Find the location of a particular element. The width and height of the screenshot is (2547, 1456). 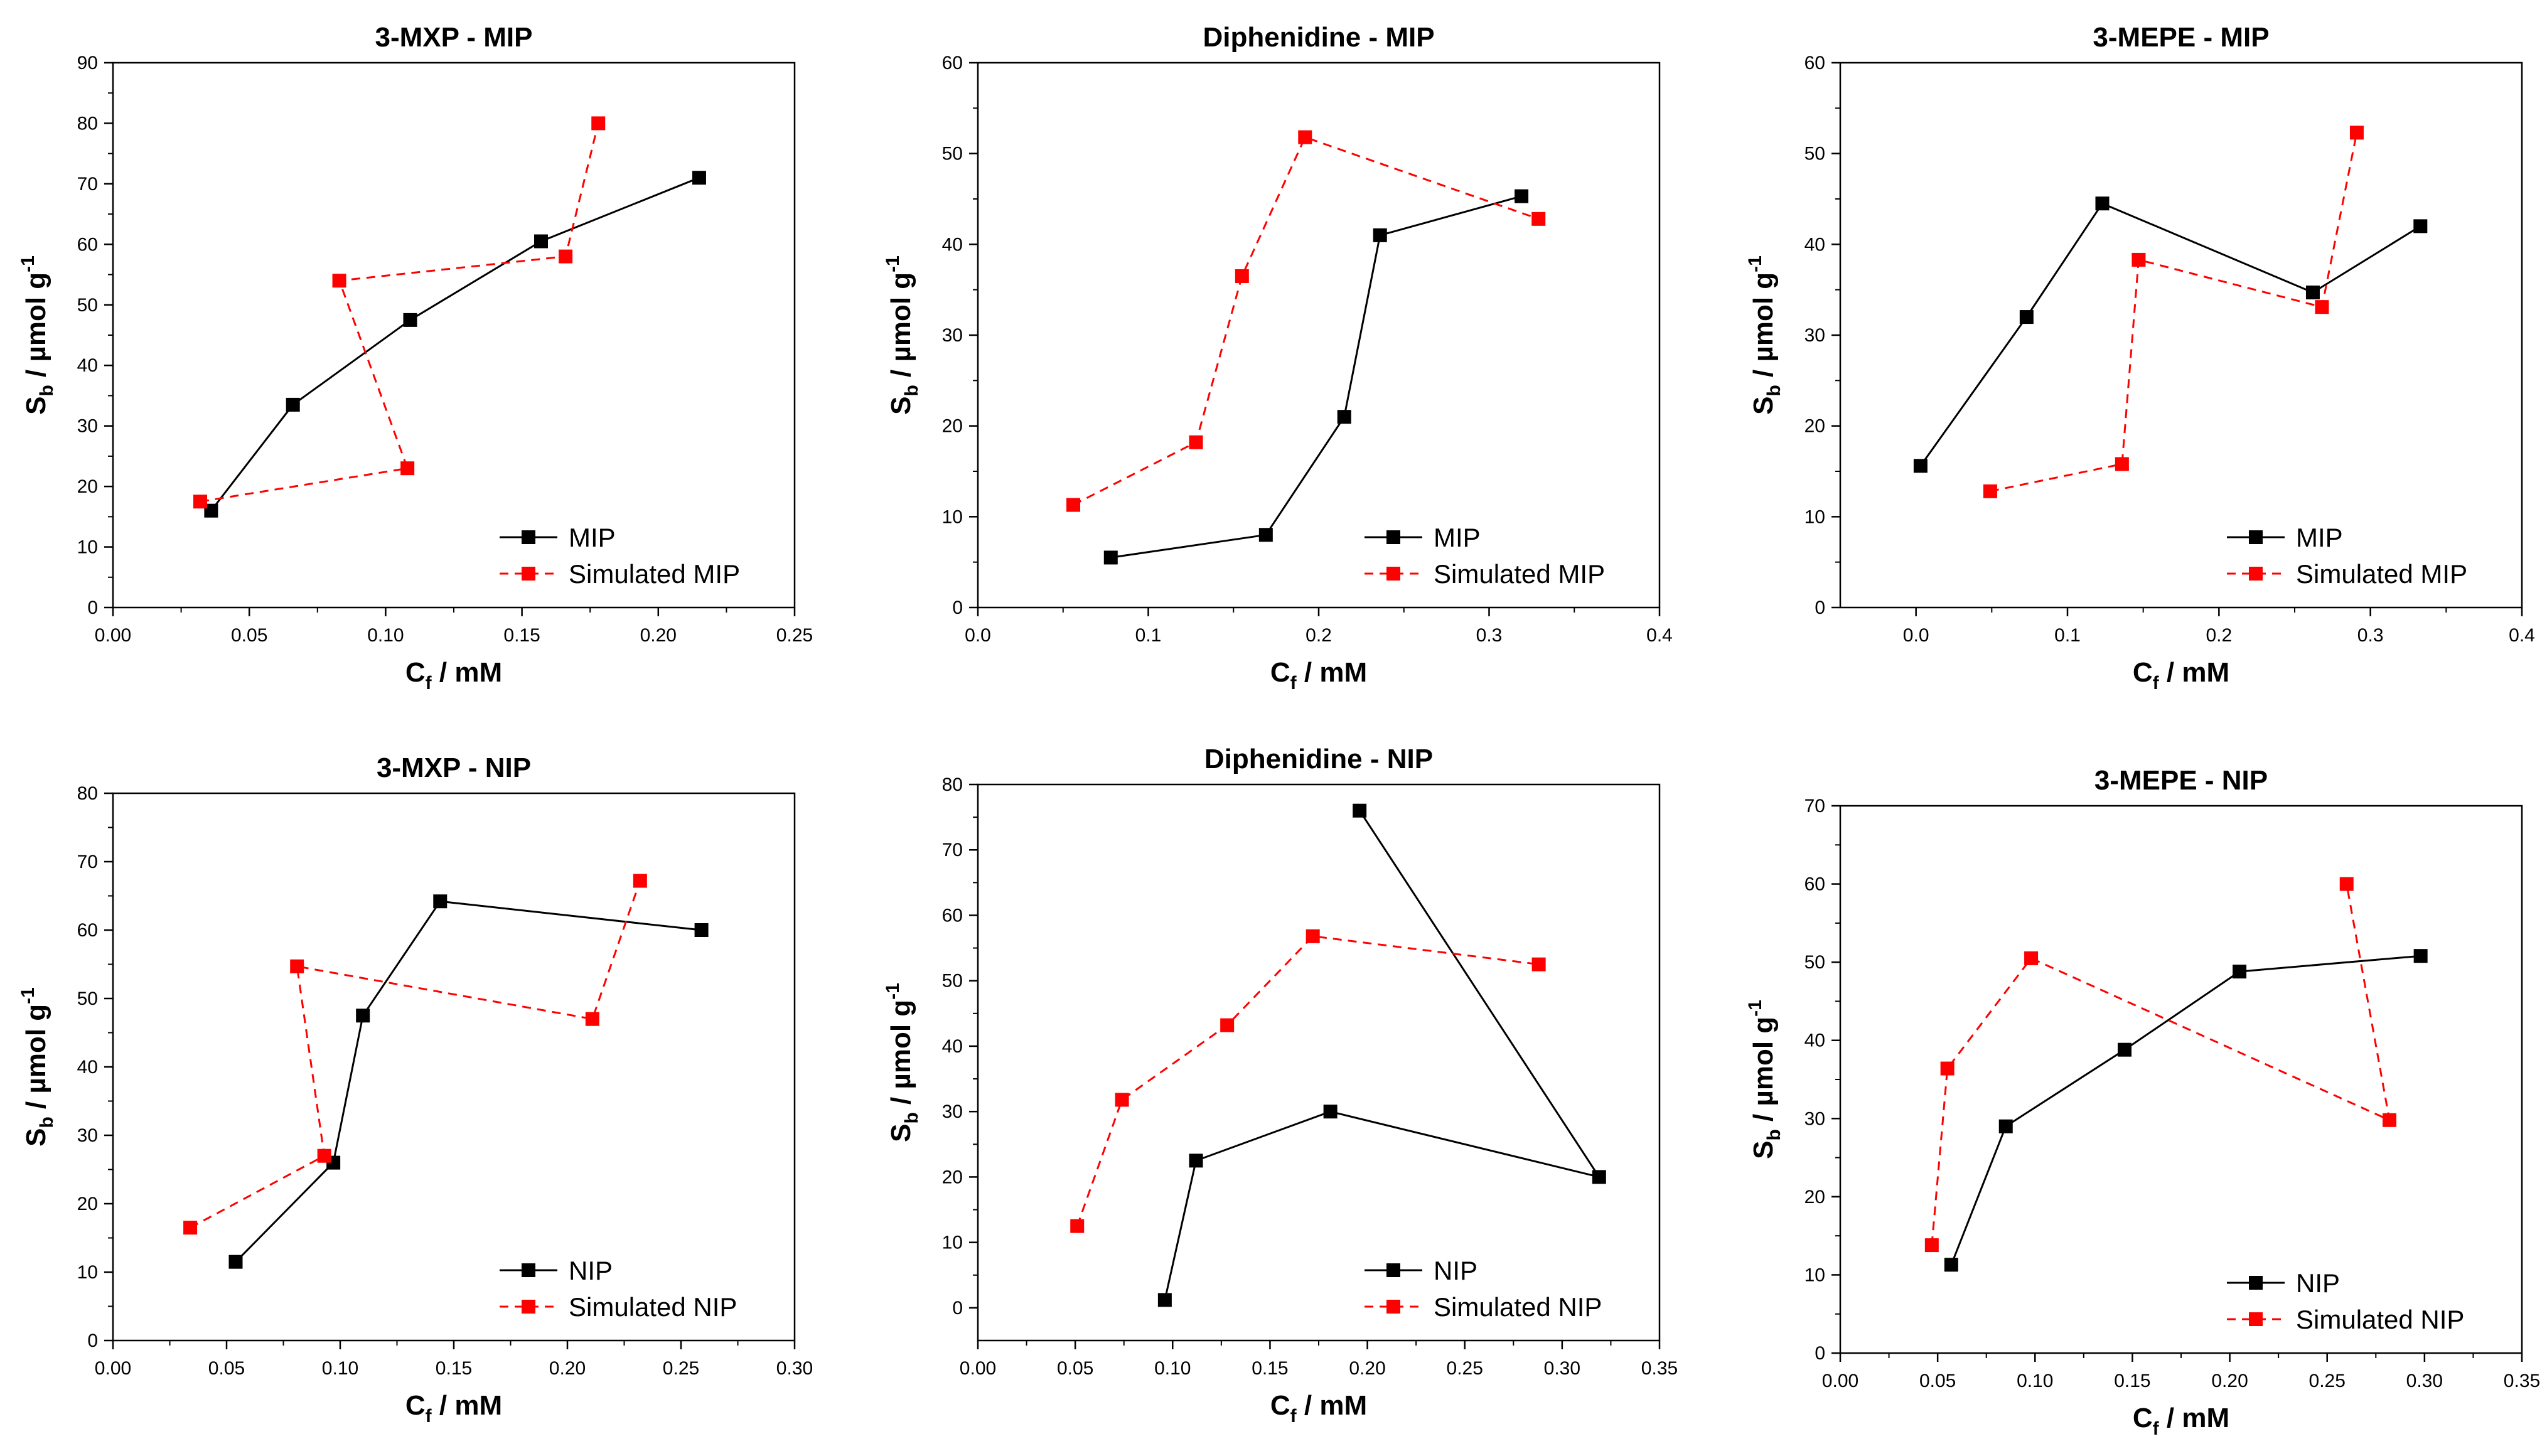

x-tick-label: 0.20 is located at coordinates (568, 1368).